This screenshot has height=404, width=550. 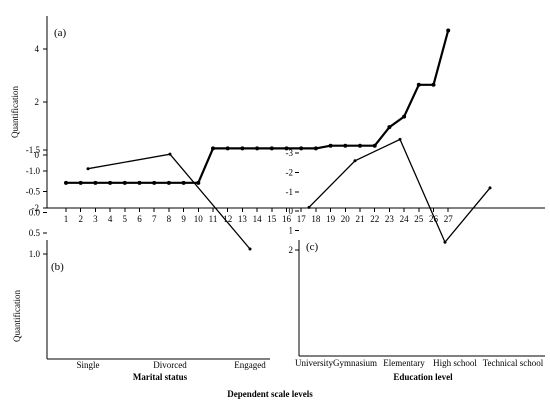 I want to click on panel-a-x-tick-label: 19, so click(x=331, y=219).